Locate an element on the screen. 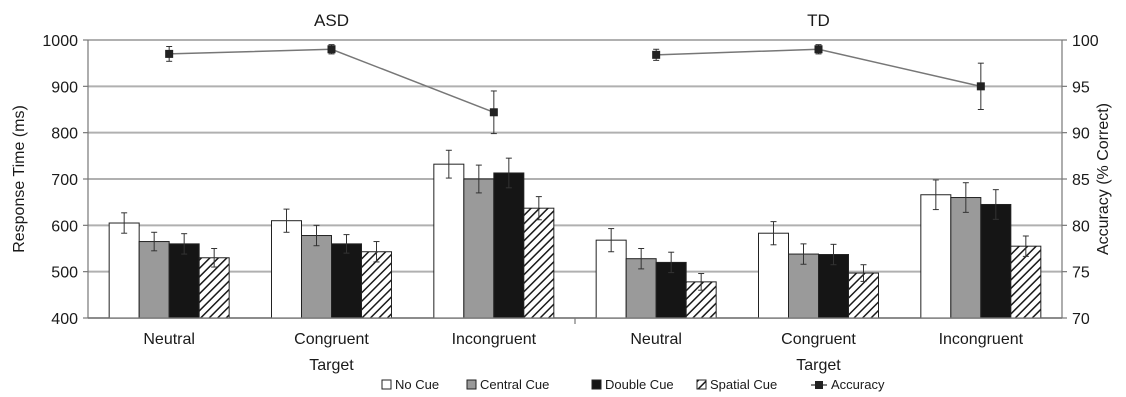 The width and height of the screenshot is (1126, 397). y-right-tick-label: 90 is located at coordinates (1081, 134).